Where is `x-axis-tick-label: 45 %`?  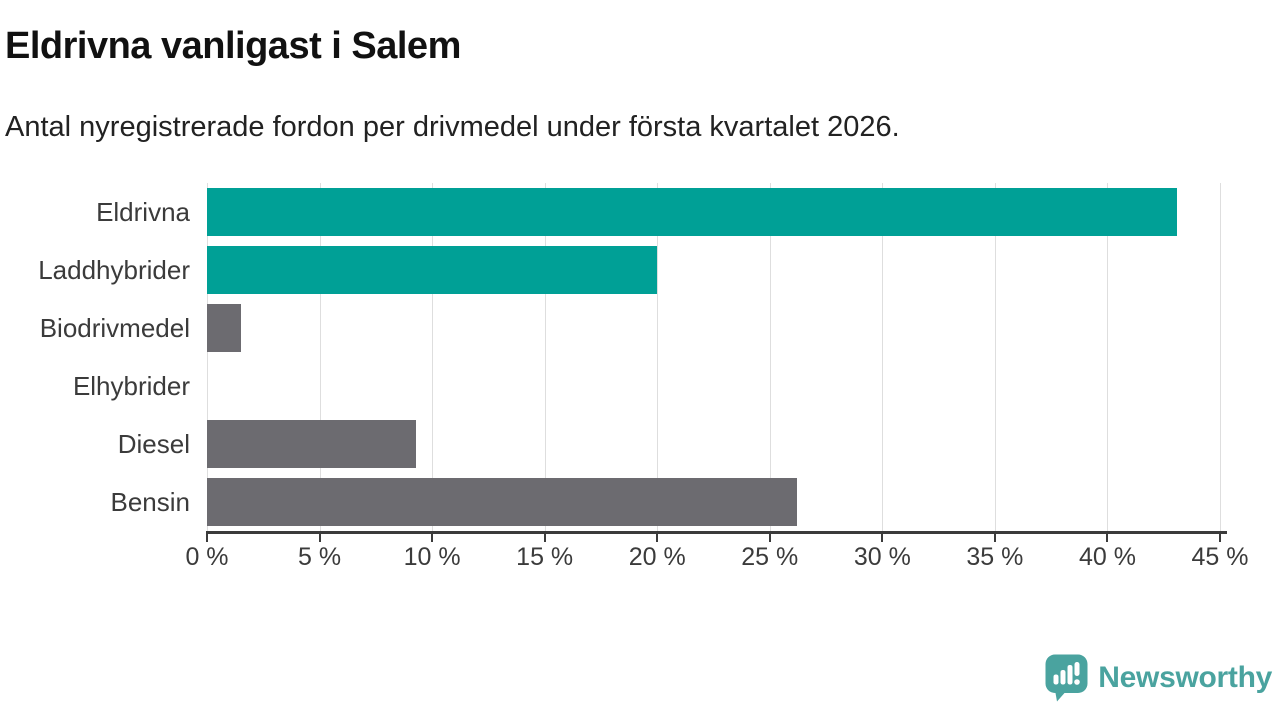 x-axis-tick-label: 45 % is located at coordinates (1220, 557).